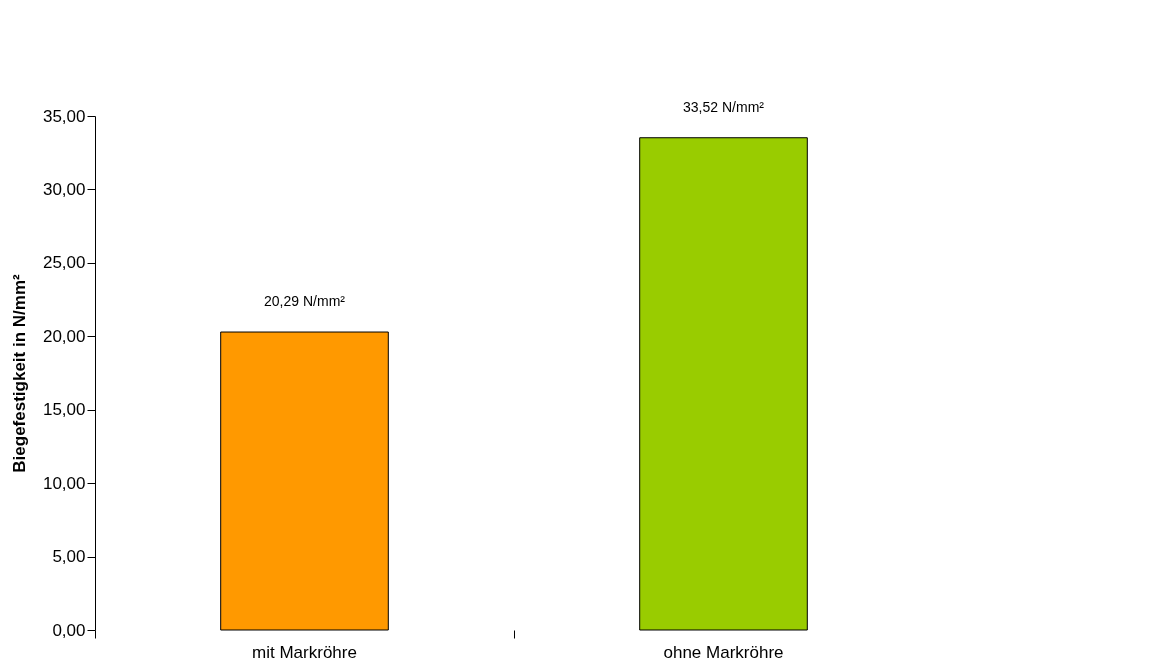 This screenshot has width=1165, height=664. I want to click on y-tick-label: 35,00, so click(64, 116).